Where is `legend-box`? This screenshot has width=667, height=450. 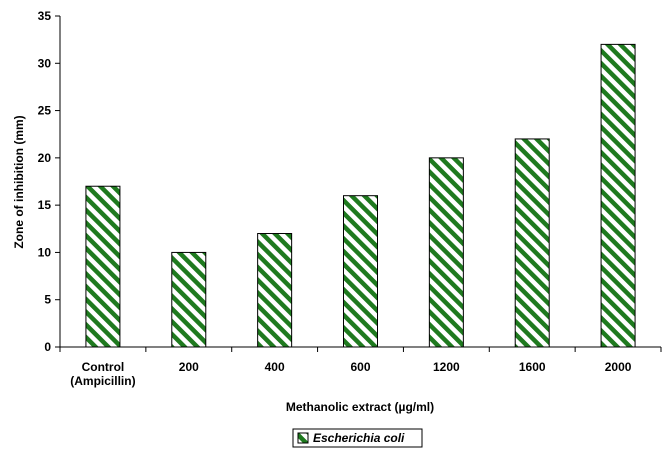 legend-box is located at coordinates (357, 438).